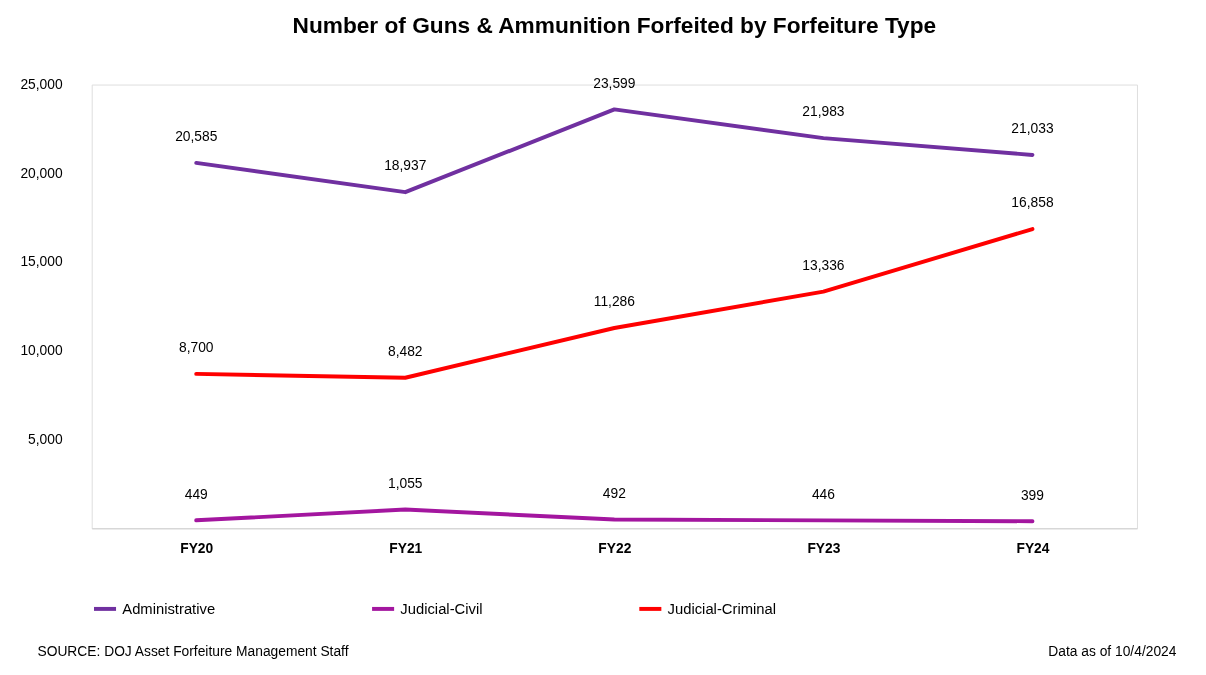  What do you see at coordinates (41, 84) in the screenshot?
I see `y-tick-label: 25,000` at bounding box center [41, 84].